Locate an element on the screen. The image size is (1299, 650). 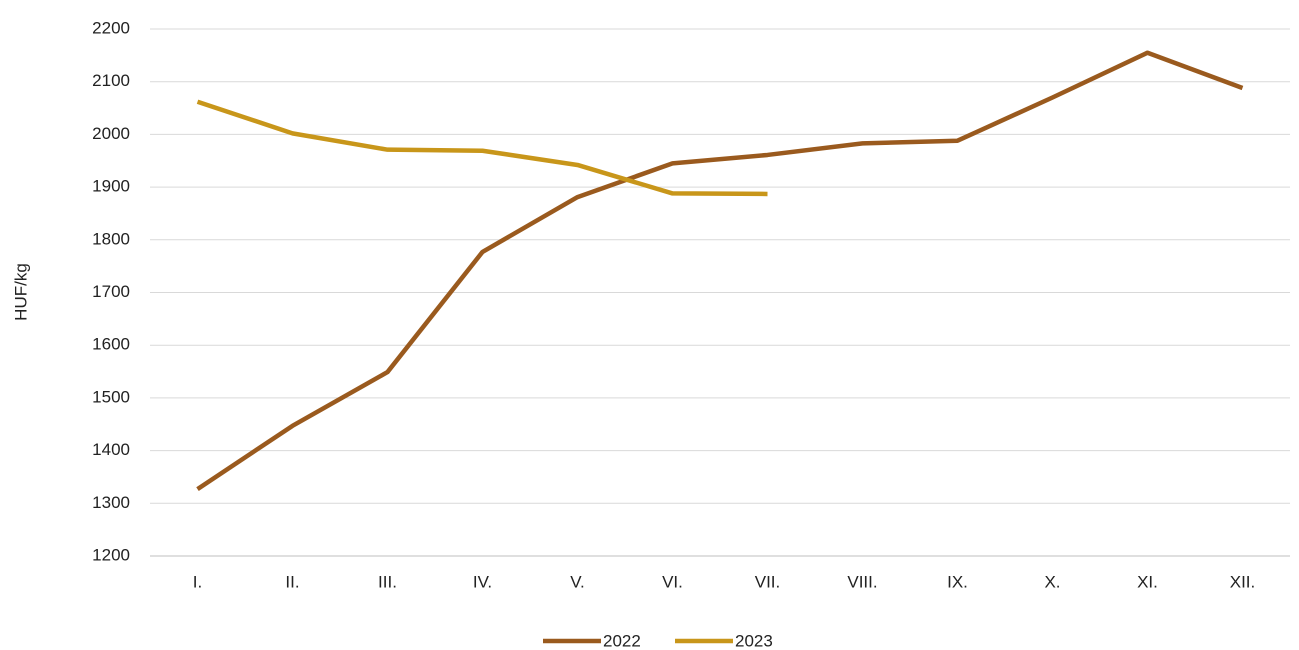
y-tick-label: 1900 is located at coordinates (111, 186).